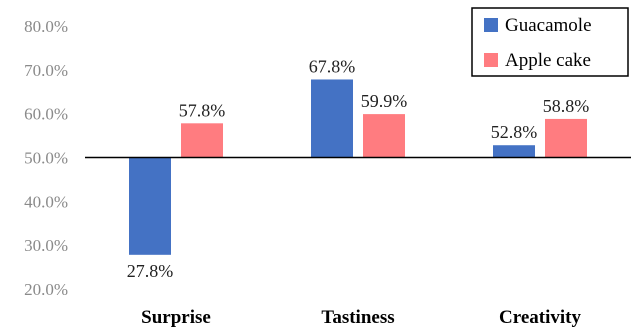 The image size is (631, 329). What do you see at coordinates (491, 60) in the screenshot?
I see `legend-swatch-apple-cake` at bounding box center [491, 60].